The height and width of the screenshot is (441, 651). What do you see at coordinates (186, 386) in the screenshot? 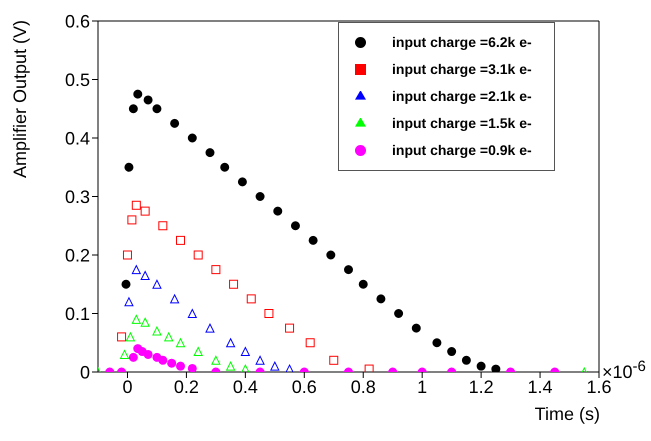
I see `x-tick-label: 0.2` at bounding box center [186, 386].